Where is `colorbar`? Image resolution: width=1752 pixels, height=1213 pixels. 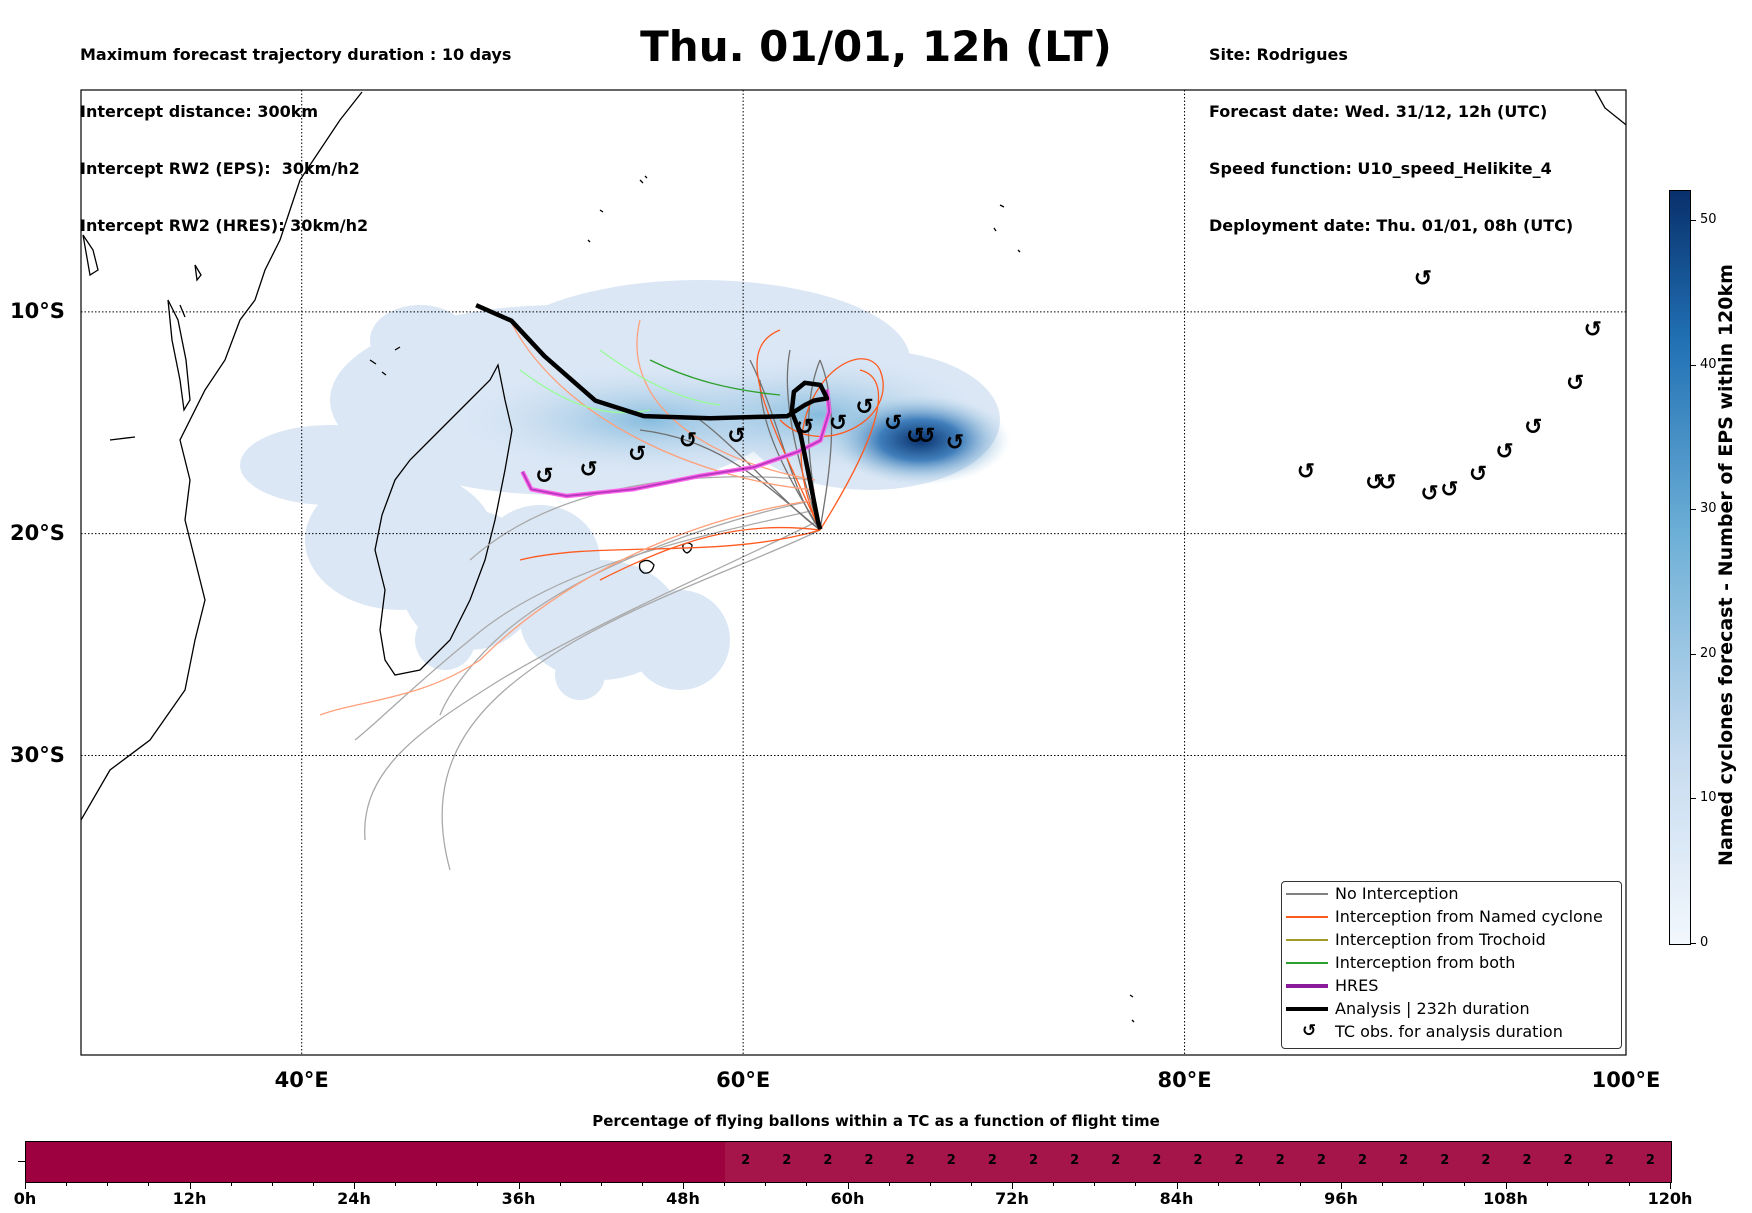
colorbar is located at coordinates (1680, 567).